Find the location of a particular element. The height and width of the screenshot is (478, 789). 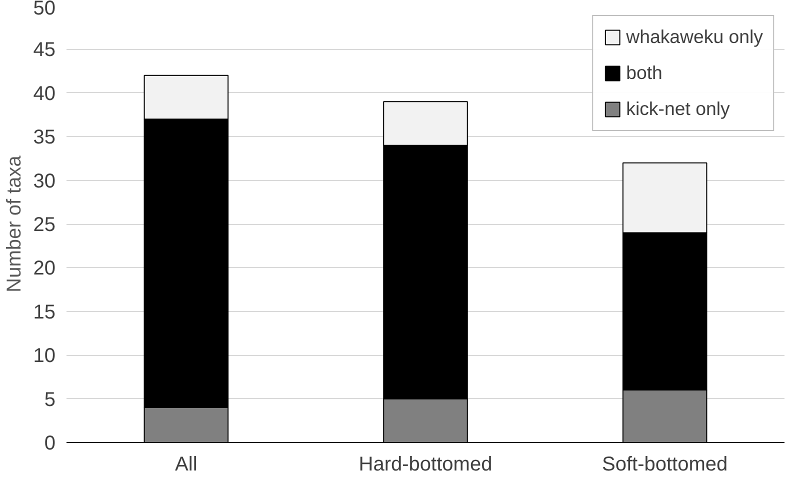

y-tick-label: 5 is located at coordinates (50, 399).